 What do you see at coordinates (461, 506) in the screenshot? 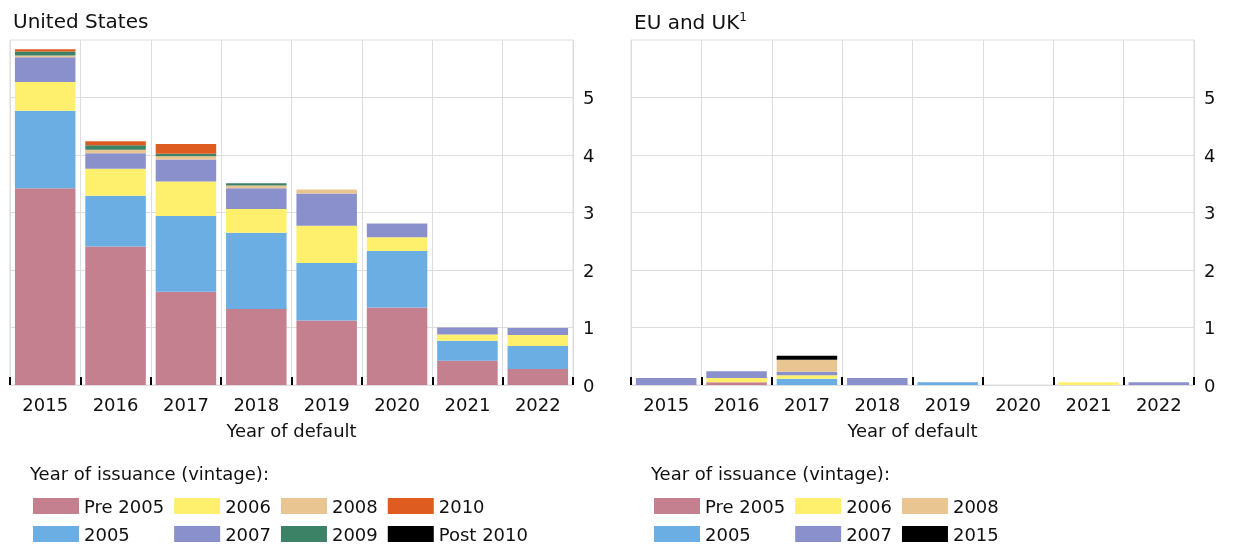
I see `legend-label: 2010` at bounding box center [461, 506].